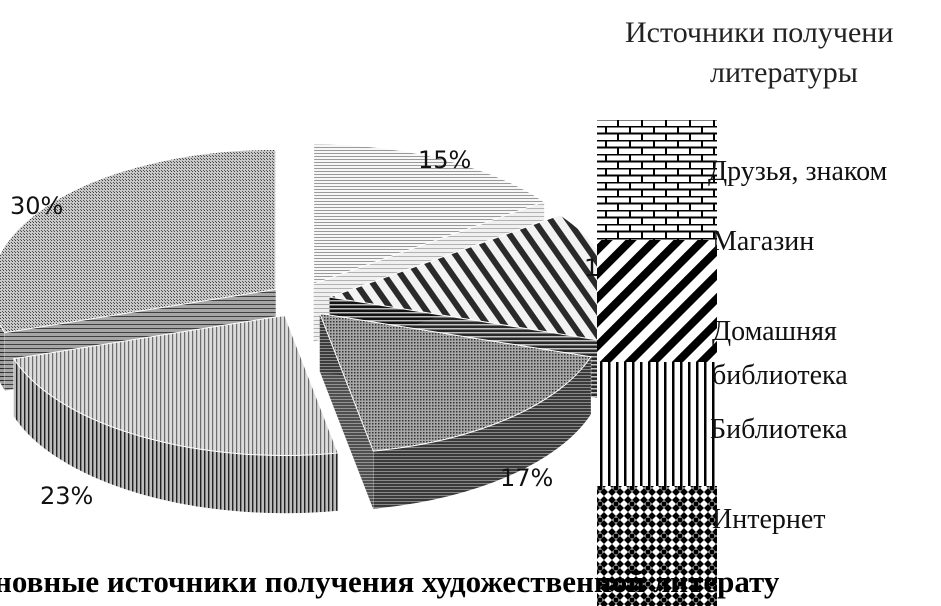 This screenshot has height=606, width=941. What do you see at coordinates (784, 72) in the screenshot?
I see `legend-title-line-2: литературы` at bounding box center [784, 72].